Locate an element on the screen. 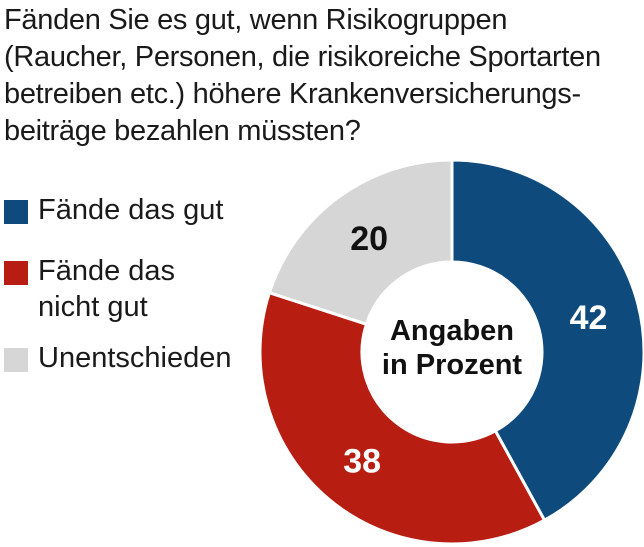 This screenshot has width=644, height=547. legend-label: Fände das gut is located at coordinates (131, 210).